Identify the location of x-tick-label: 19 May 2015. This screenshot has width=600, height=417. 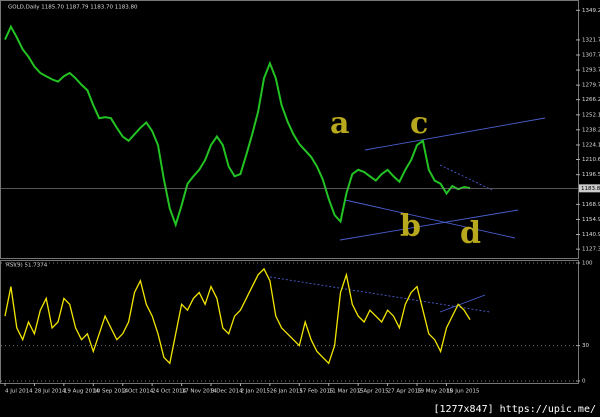
(435, 392).